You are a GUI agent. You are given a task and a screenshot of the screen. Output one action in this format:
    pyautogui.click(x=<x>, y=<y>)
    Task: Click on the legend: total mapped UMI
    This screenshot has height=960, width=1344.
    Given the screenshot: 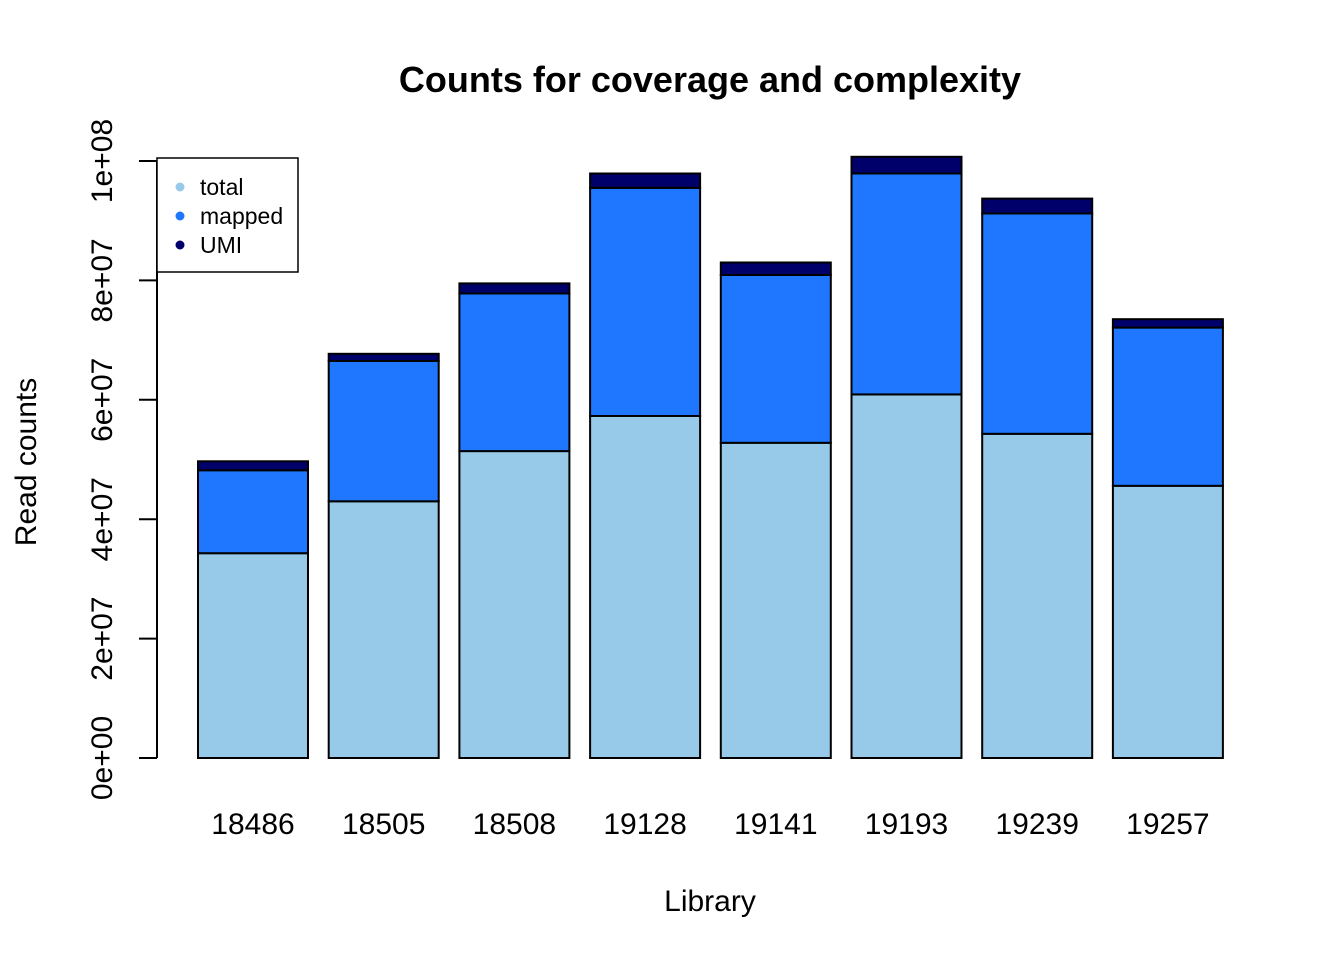 What is the action you would take?
    pyautogui.click(x=227, y=215)
    